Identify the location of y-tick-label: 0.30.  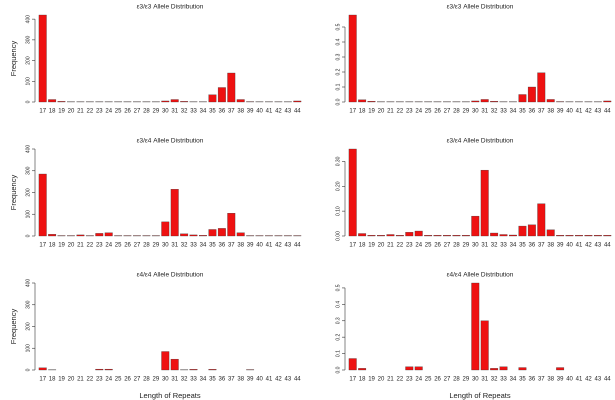
(338, 161).